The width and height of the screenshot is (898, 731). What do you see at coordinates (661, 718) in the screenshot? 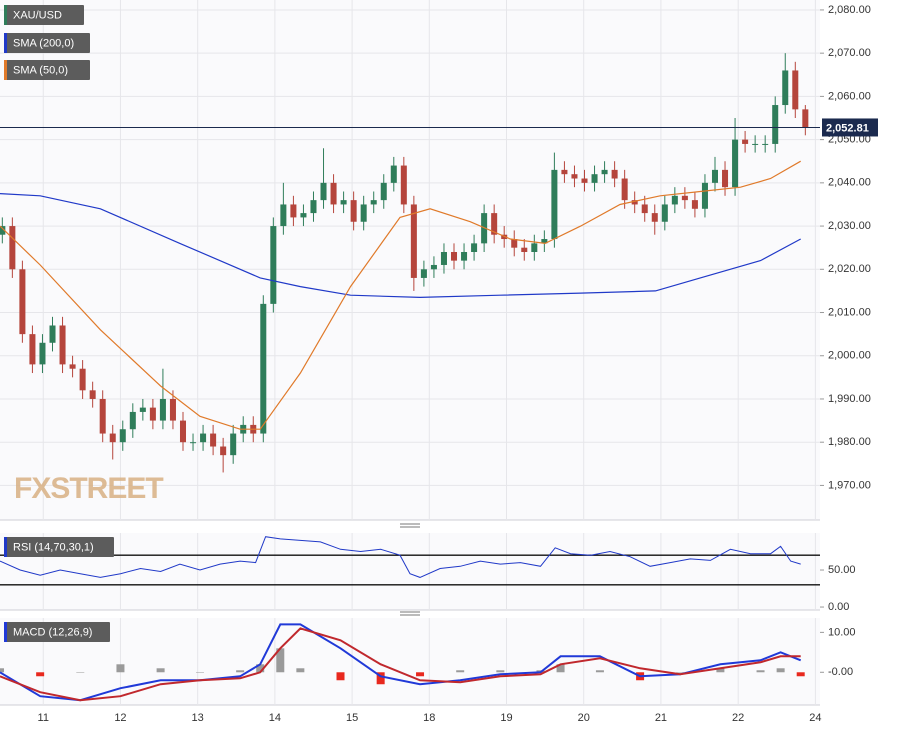
I see `x-tick-label: 21` at bounding box center [661, 718].